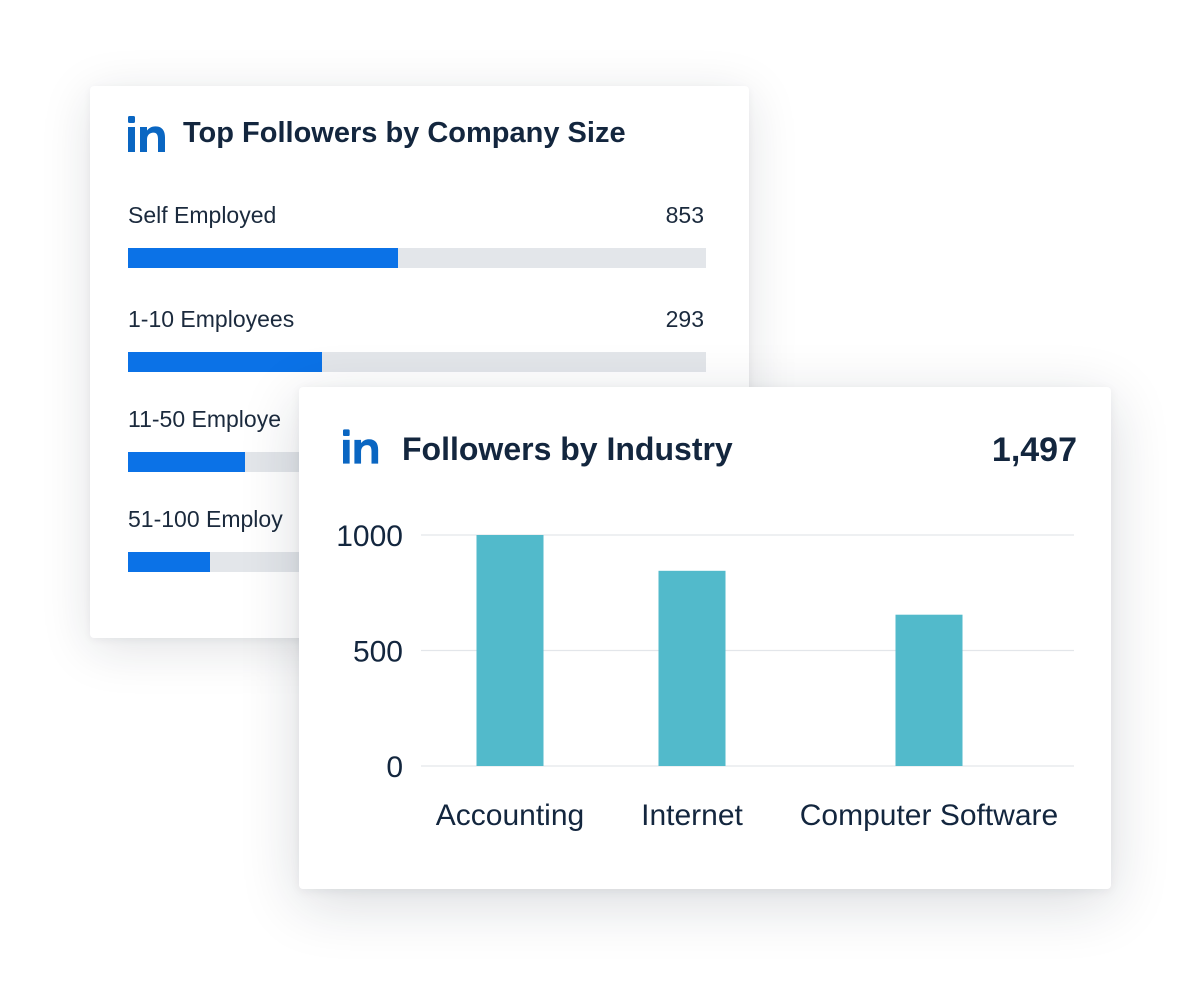 The height and width of the screenshot is (1000, 1200). What do you see at coordinates (684, 319) in the screenshot?
I see `company-size-value: 293` at bounding box center [684, 319].